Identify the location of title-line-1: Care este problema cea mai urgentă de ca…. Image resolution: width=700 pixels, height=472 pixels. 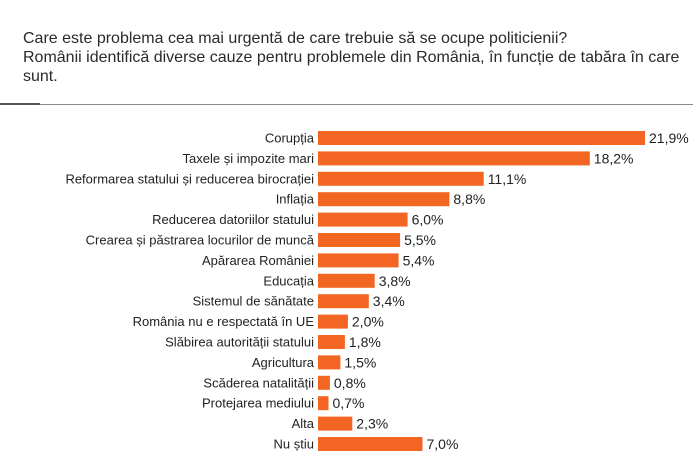
(295, 38).